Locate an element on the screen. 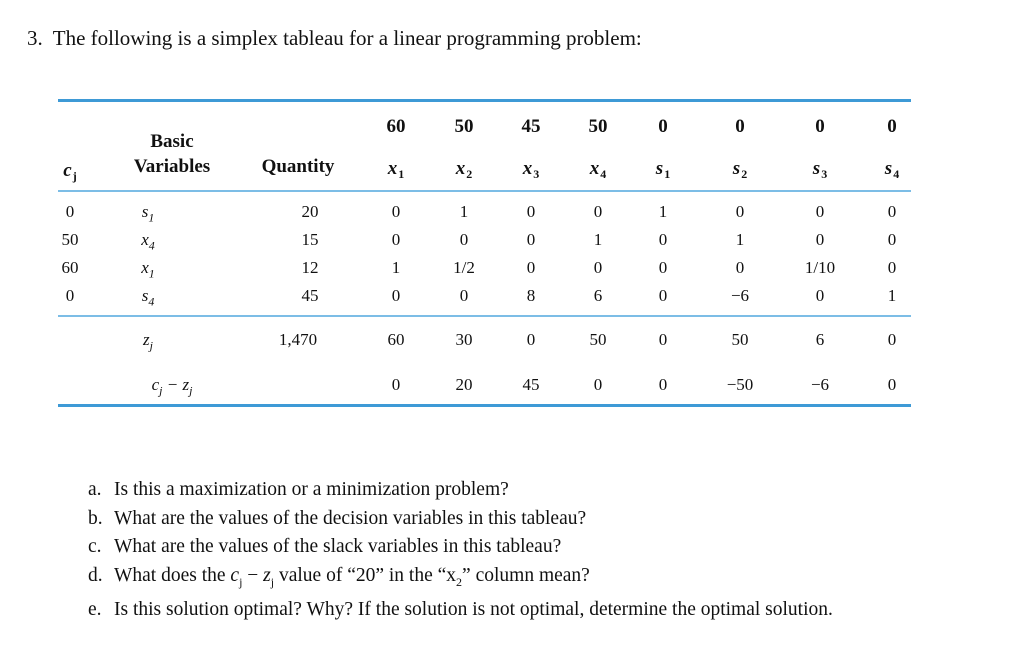 This screenshot has width=1024, height=653. cj-header: cj is located at coordinates (70, 171).